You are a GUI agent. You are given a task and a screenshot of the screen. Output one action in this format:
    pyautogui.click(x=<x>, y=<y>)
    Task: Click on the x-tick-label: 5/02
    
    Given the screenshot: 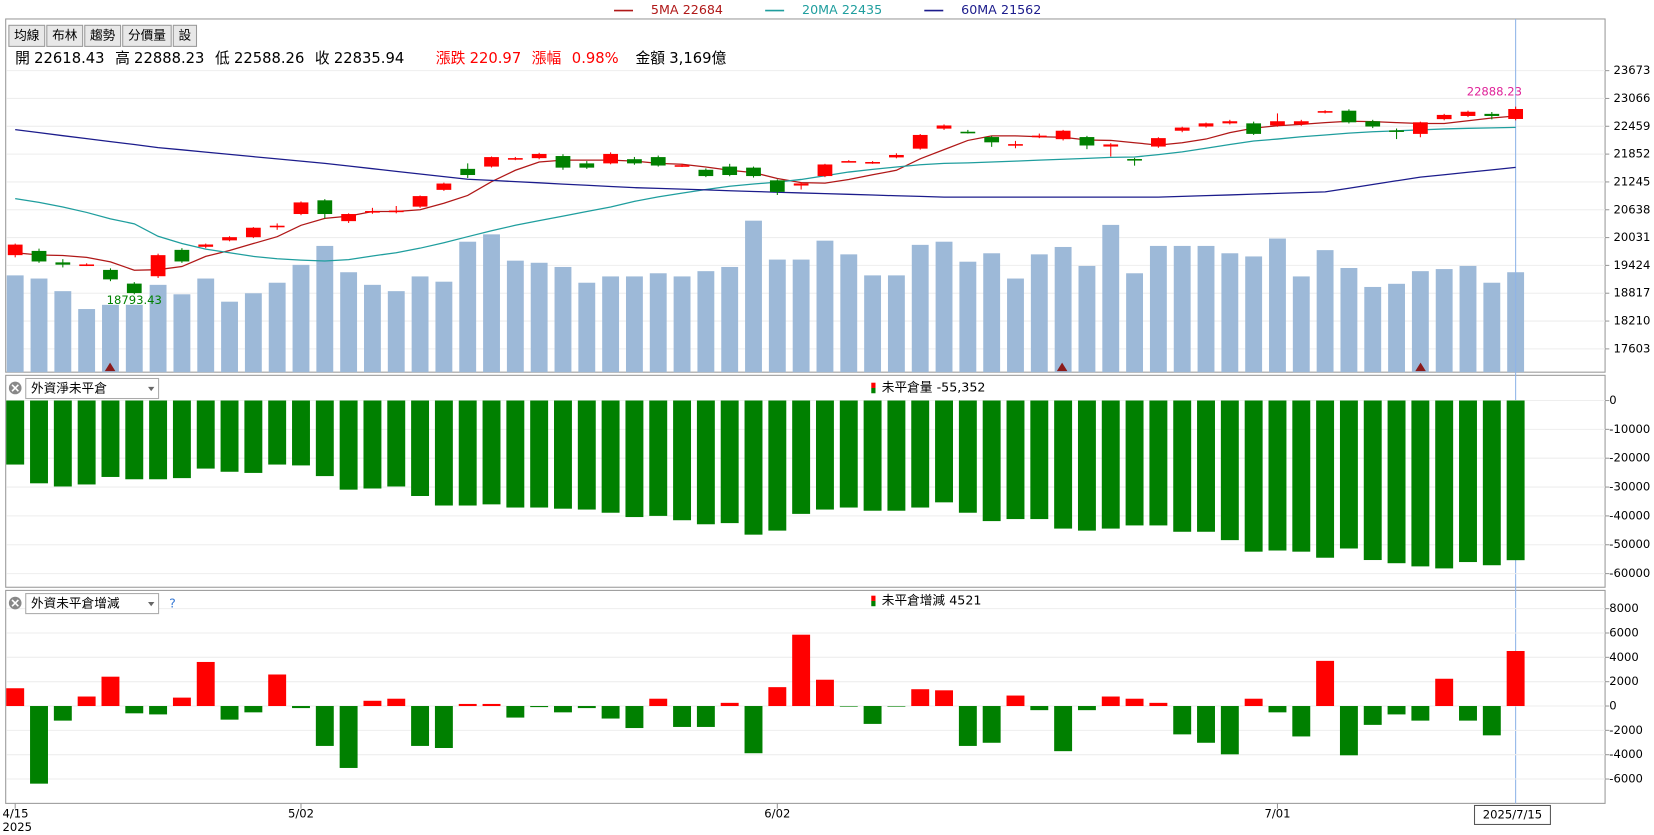 What is the action you would take?
    pyautogui.click(x=301, y=813)
    